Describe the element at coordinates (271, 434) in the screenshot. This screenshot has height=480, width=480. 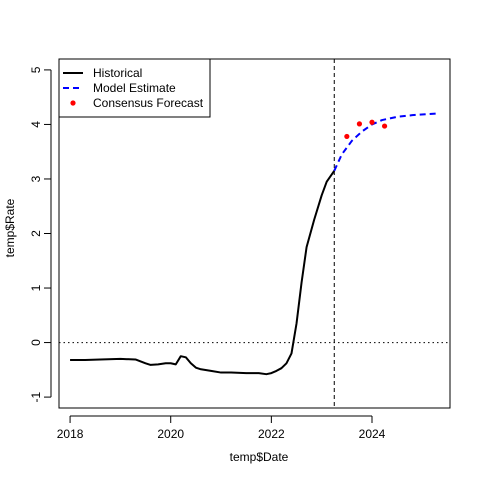
I see `x-tick-label: 2022` at that location.